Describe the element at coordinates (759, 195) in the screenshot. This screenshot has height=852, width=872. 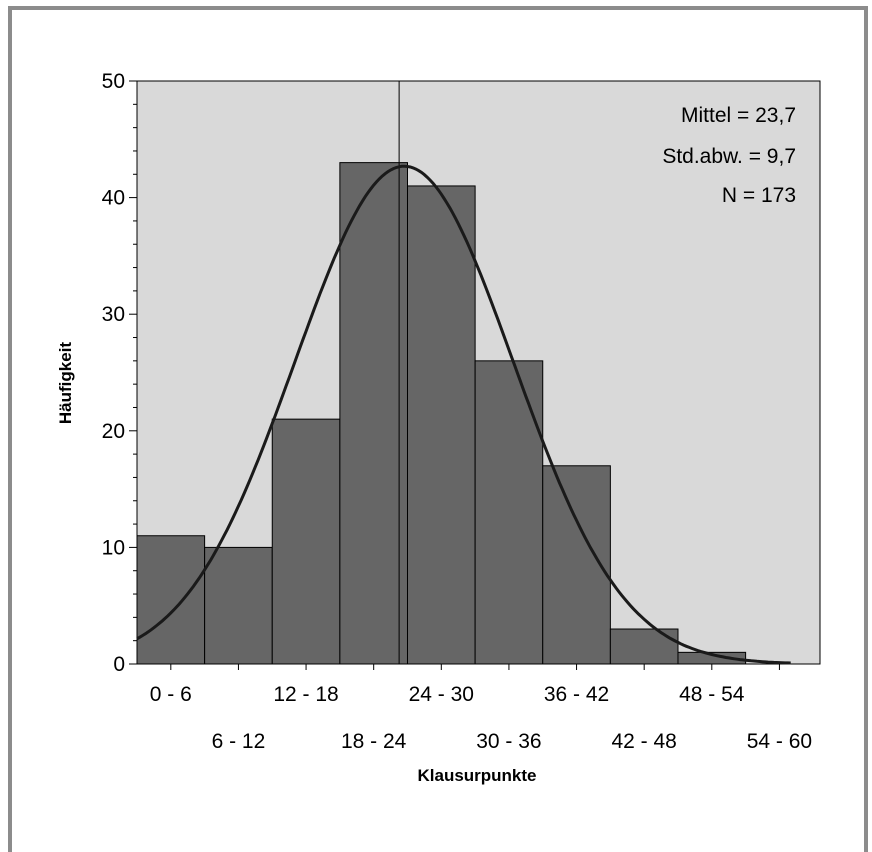
I see `stat-n: N = 173` at that location.